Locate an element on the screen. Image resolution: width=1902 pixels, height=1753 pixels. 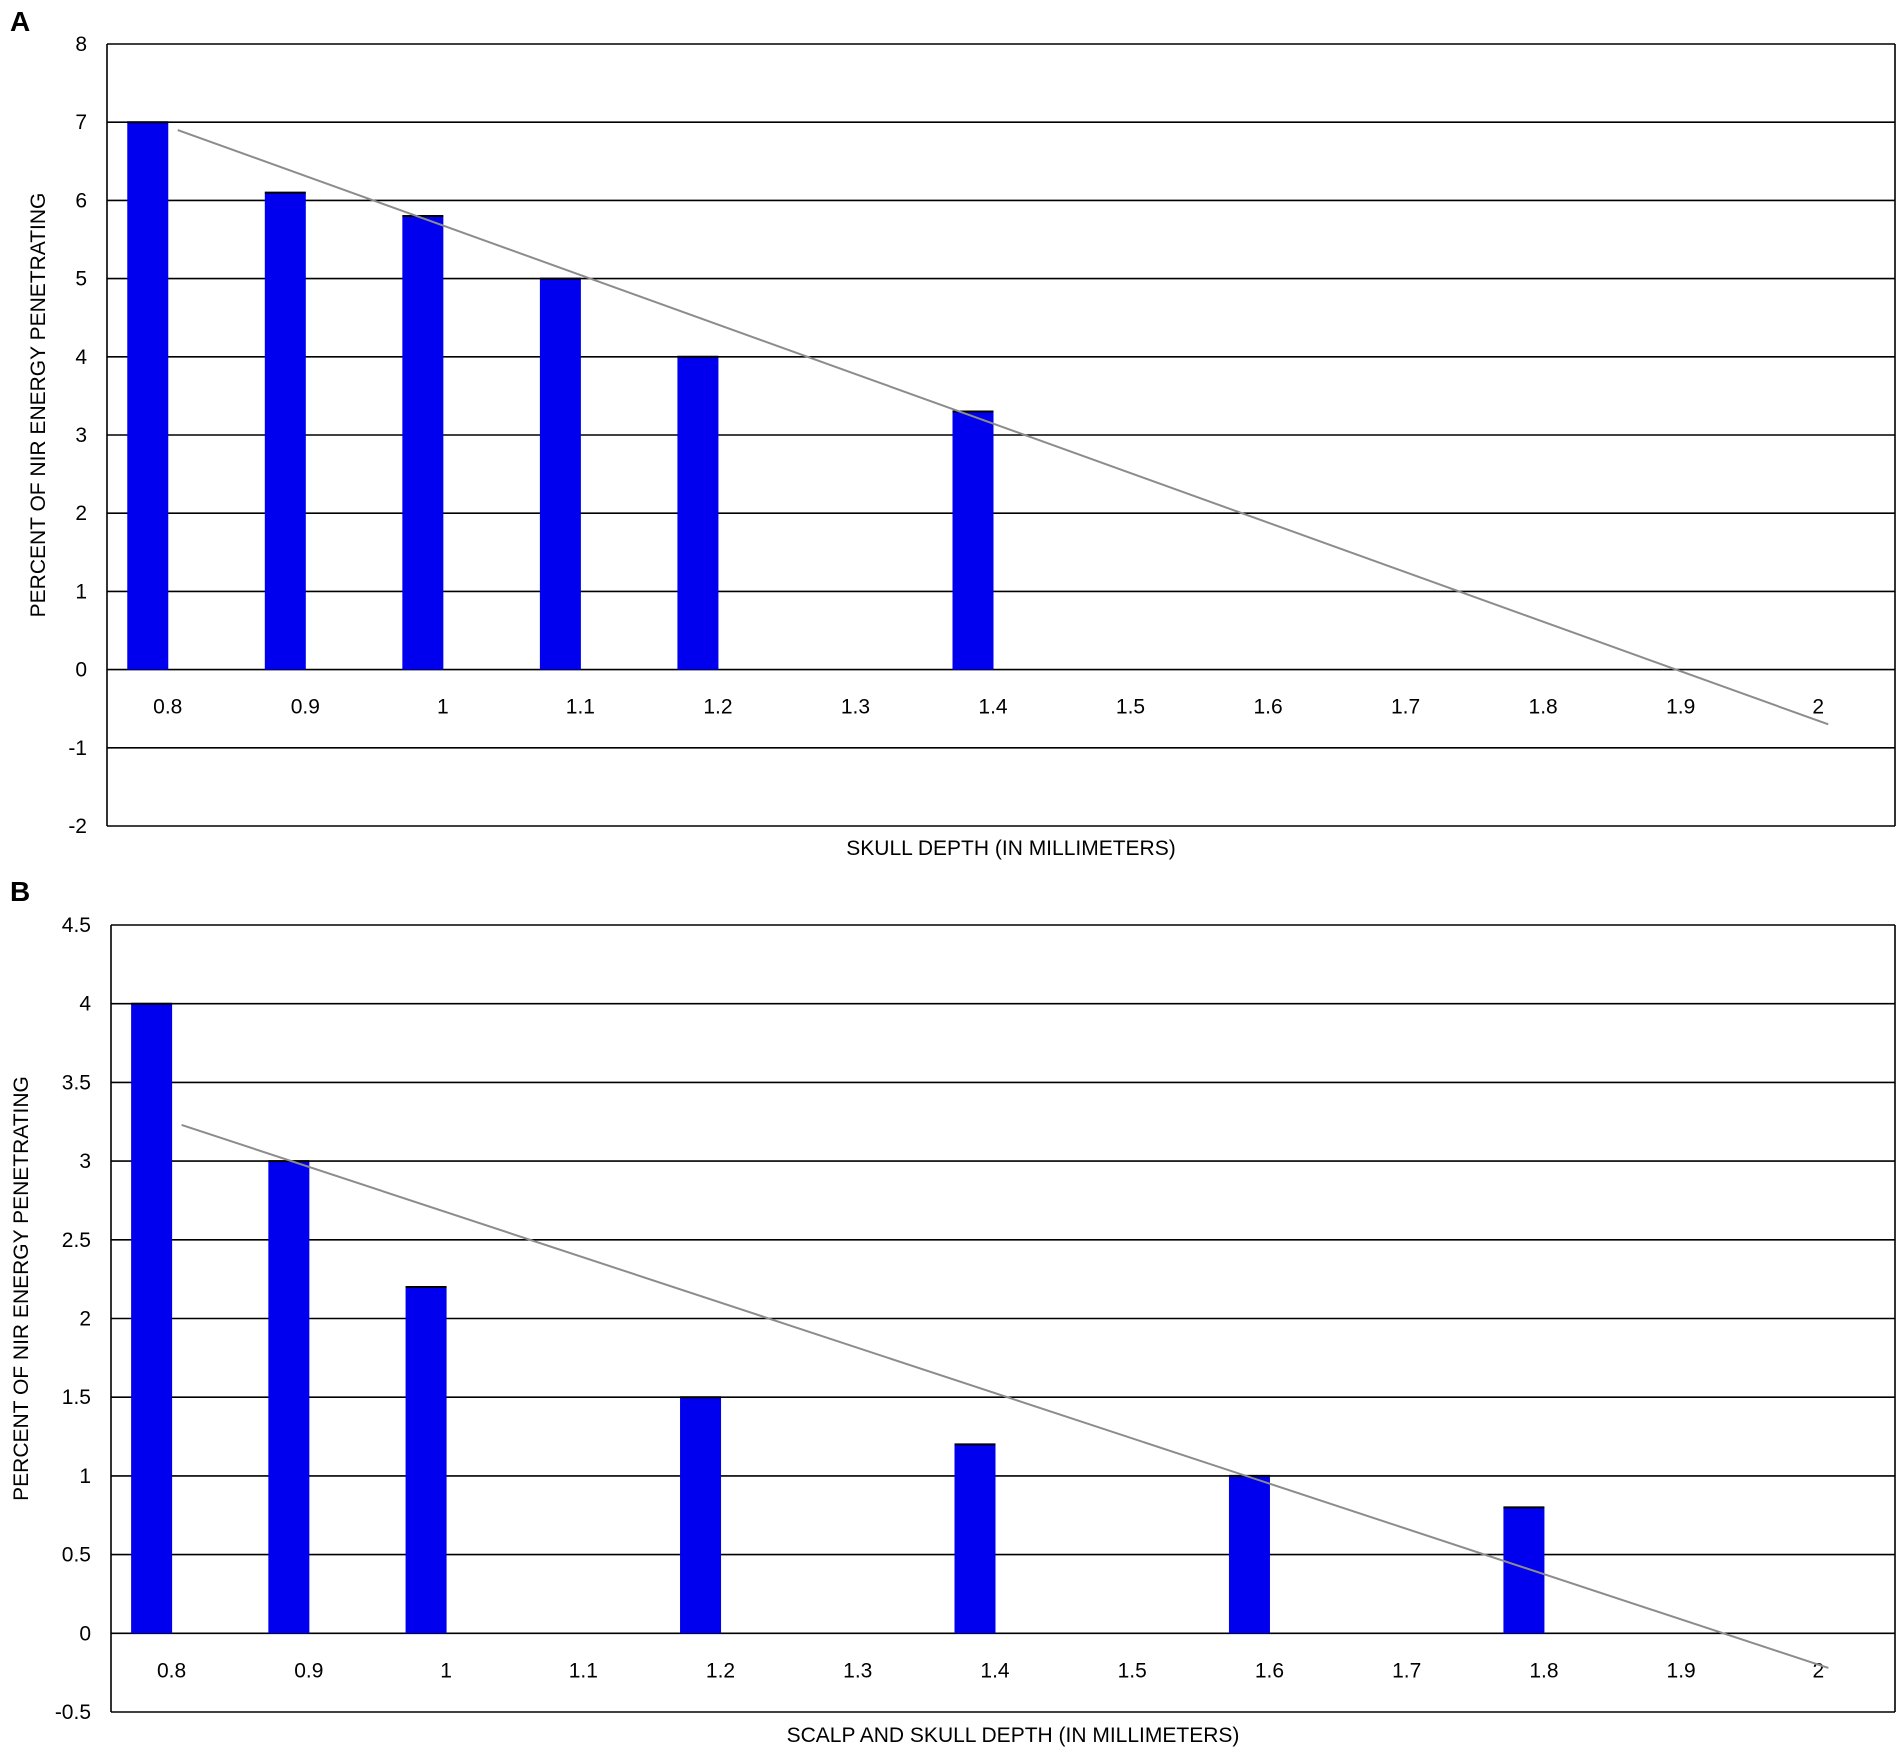
panel-label: B is located at coordinates (20, 891).